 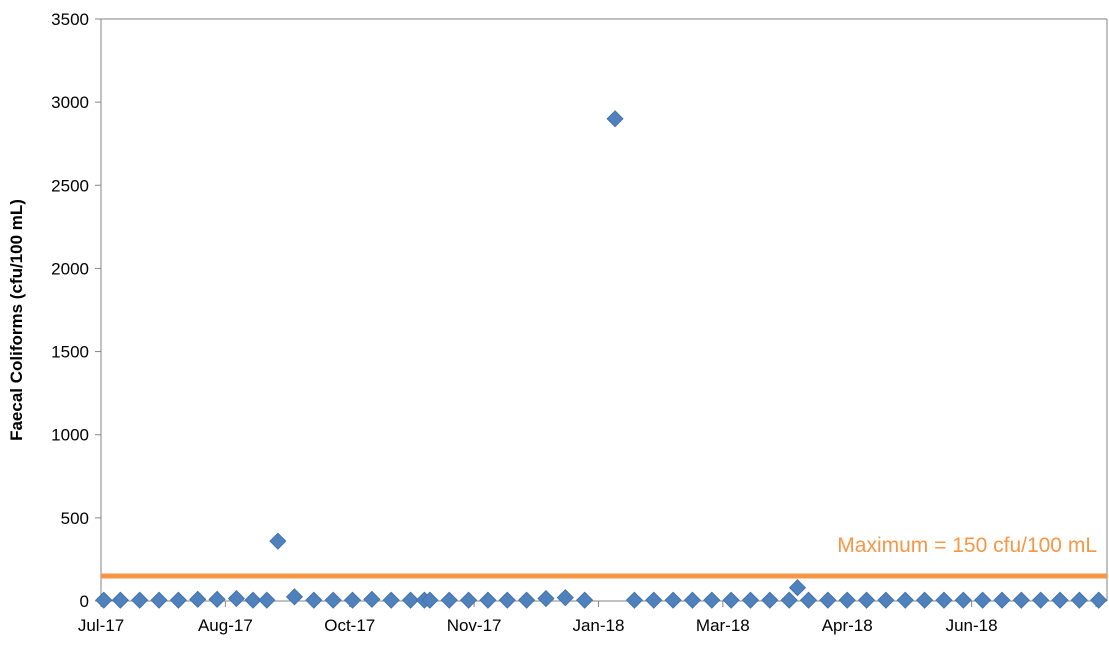 What do you see at coordinates (101, 625) in the screenshot?
I see `x-tick-label: Jul-17` at bounding box center [101, 625].